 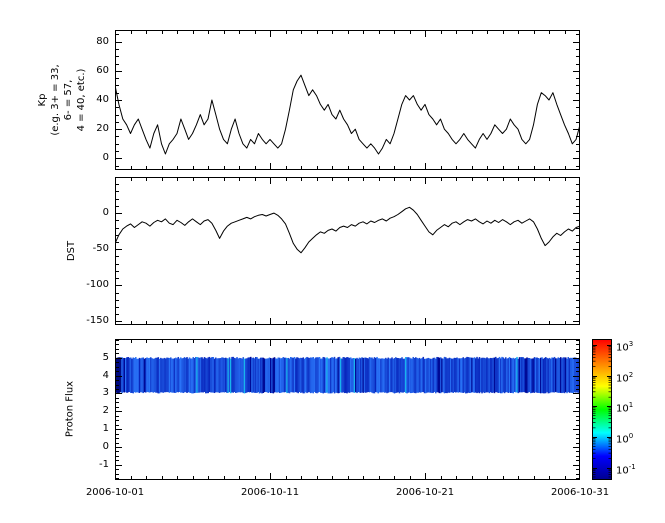 What do you see at coordinates (626, 469) in the screenshot?
I see `colorbar-tick-label: 10⁻¹` at bounding box center [626, 469].